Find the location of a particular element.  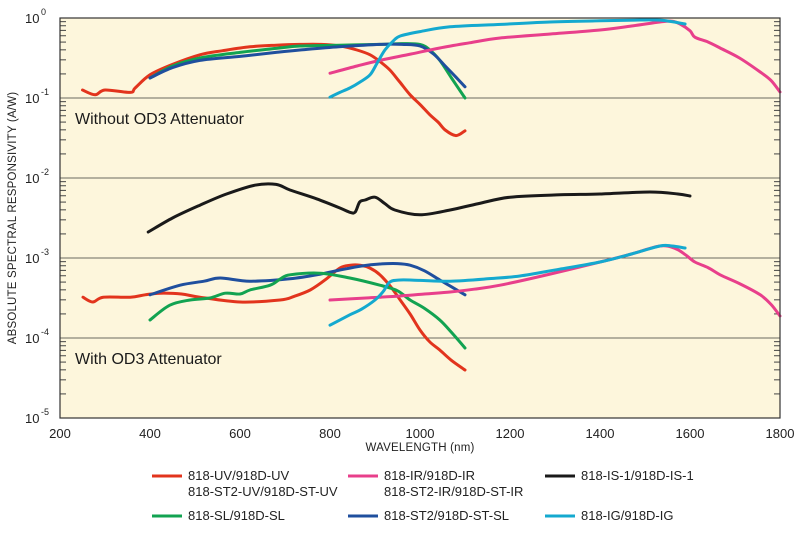

legend-label: 818-IS-1/918D-IS-1 is located at coordinates (637, 475).